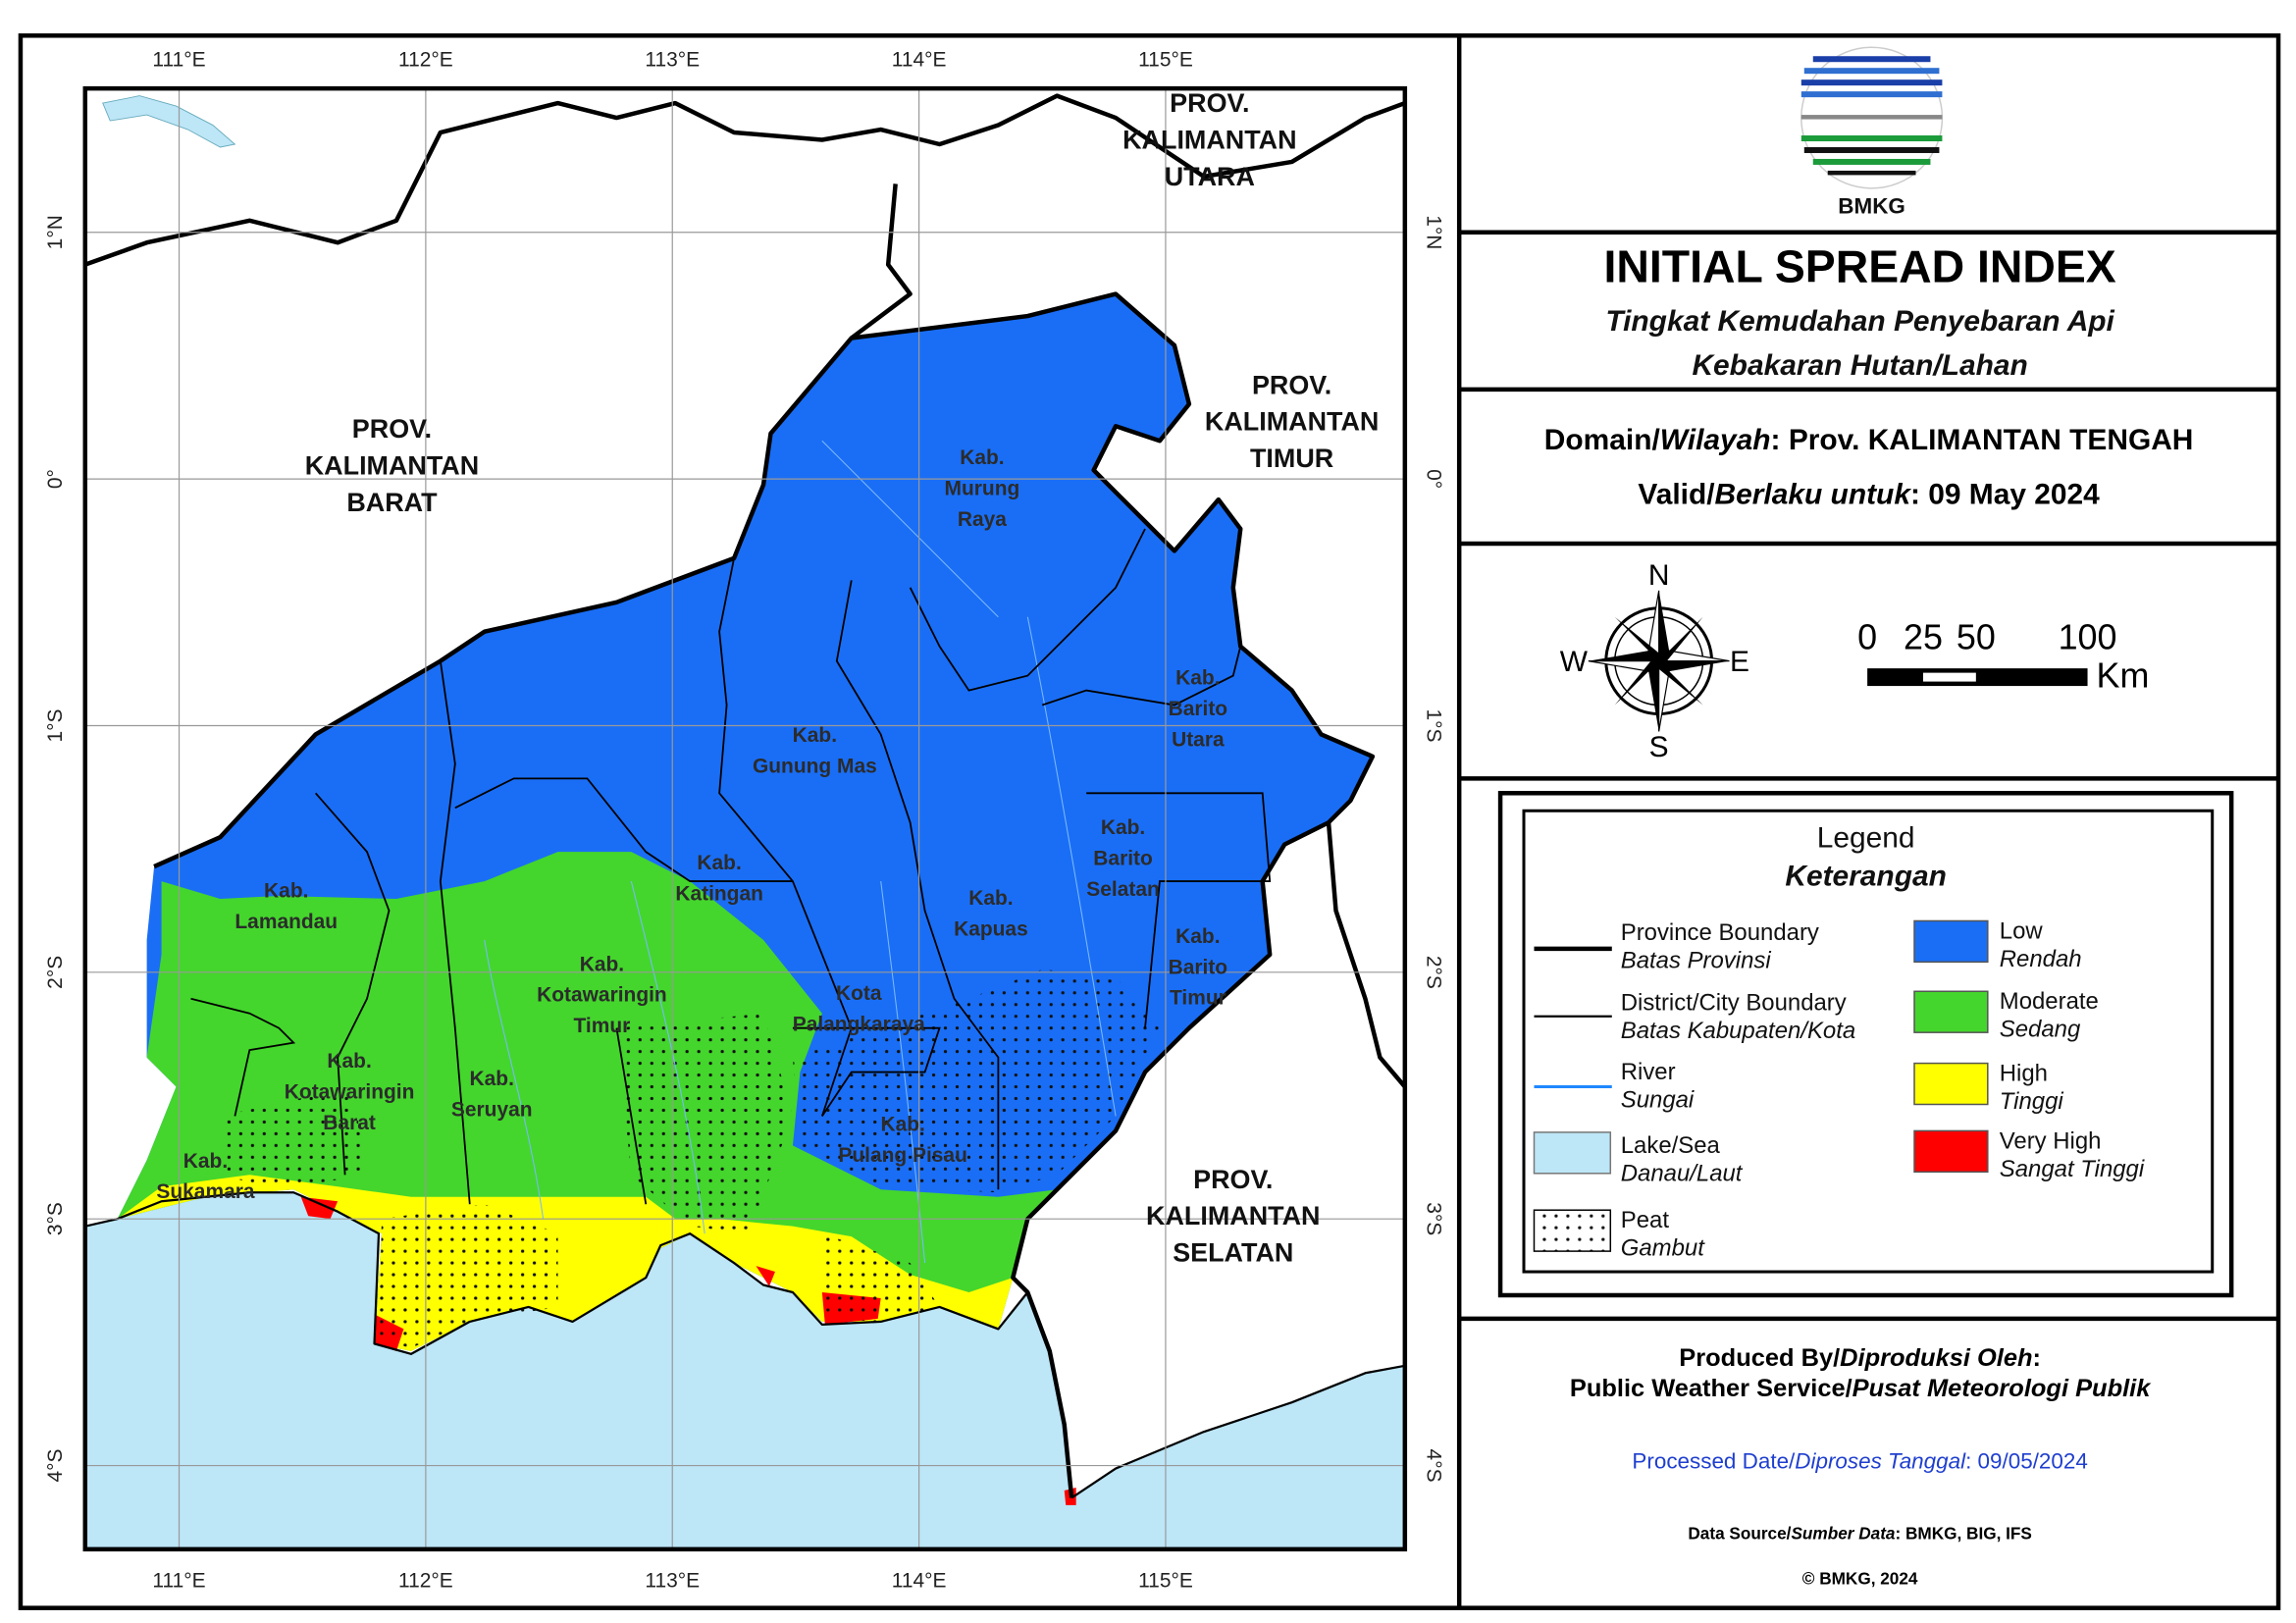 The height and width of the screenshot is (1623, 2296). What do you see at coordinates (1813, 495) in the screenshot?
I see `valid-label-local: Berlaku untuk` at bounding box center [1813, 495].